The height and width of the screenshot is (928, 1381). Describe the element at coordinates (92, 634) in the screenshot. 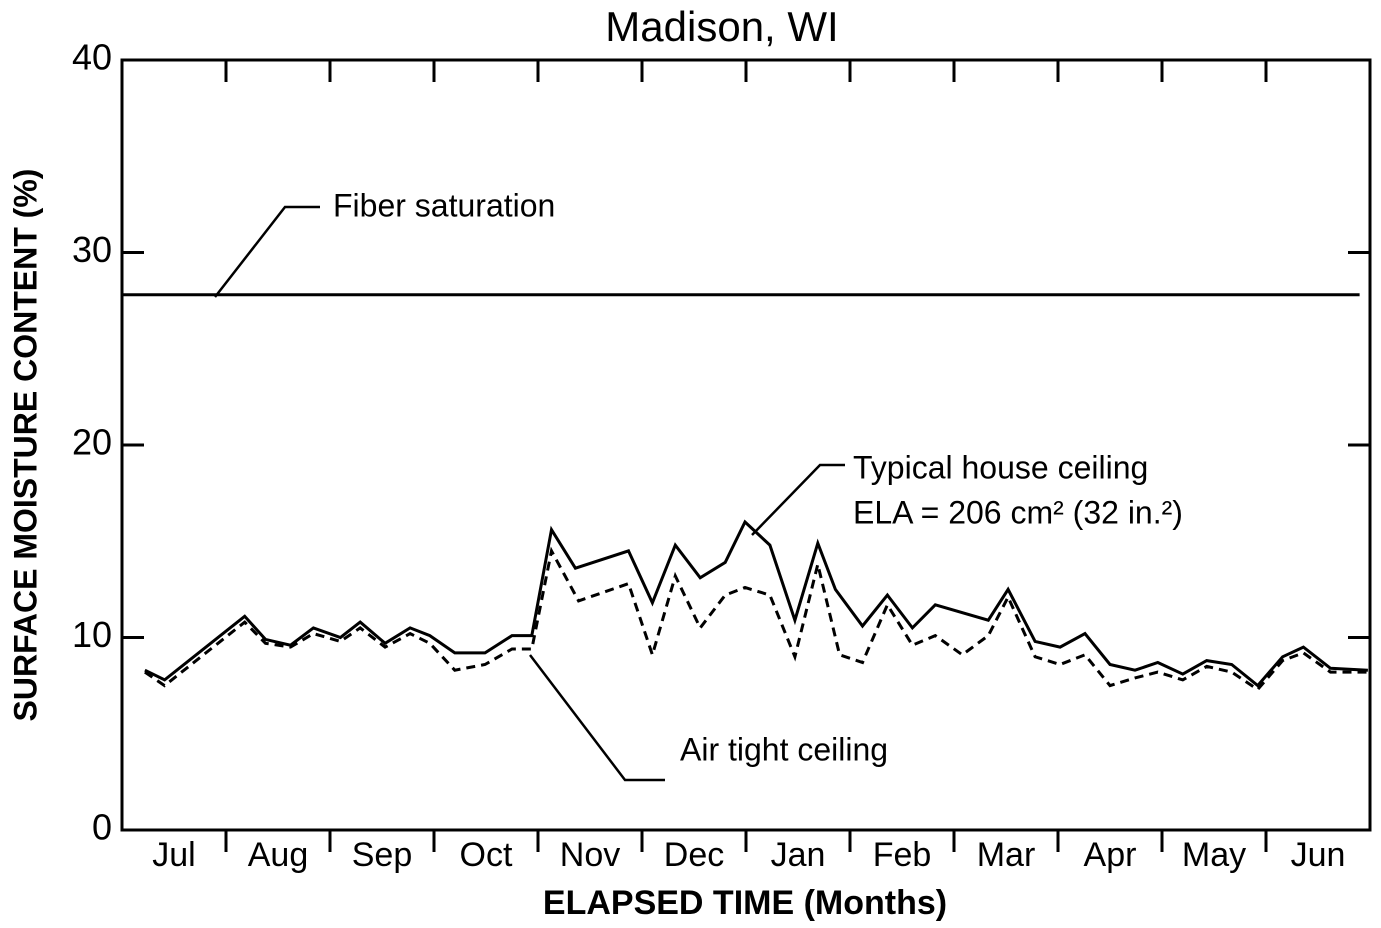

I see `y-tick-label: 10` at that location.